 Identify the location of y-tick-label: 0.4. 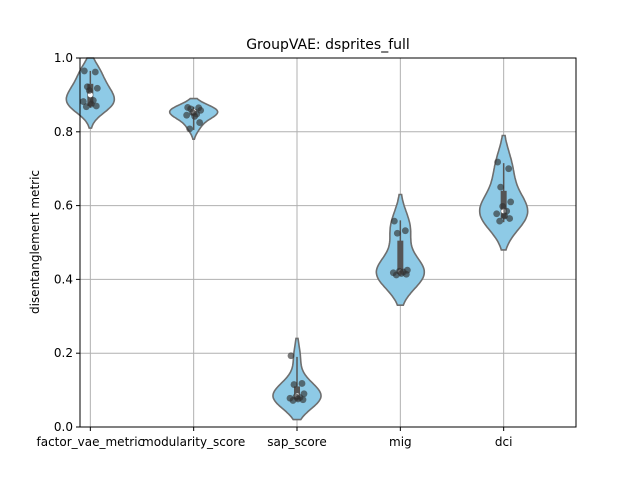
(63, 279).